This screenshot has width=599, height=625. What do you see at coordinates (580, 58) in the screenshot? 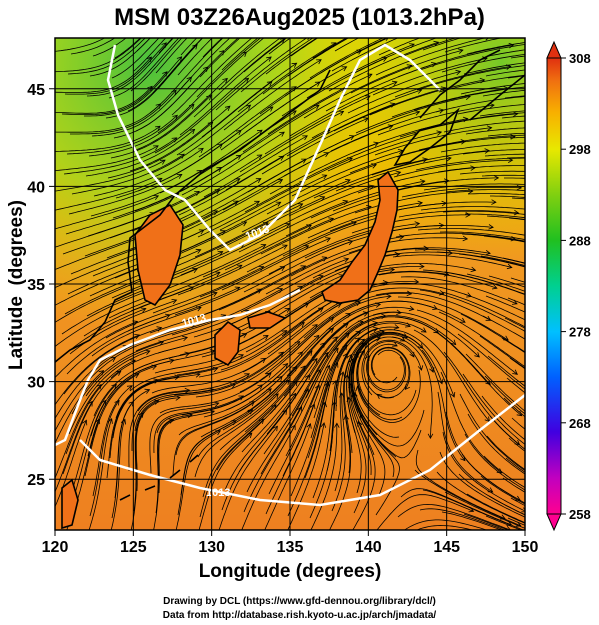
I see `colorbar-tick-label: 308` at bounding box center [580, 58].